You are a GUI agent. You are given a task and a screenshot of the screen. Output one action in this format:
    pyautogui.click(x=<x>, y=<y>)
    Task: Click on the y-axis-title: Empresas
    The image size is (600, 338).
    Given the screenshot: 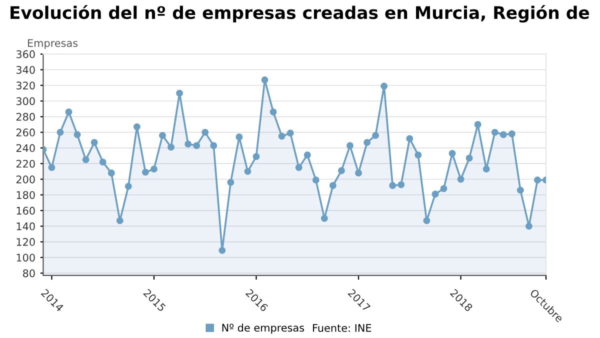 What is the action you would take?
    pyautogui.click(x=53, y=44)
    